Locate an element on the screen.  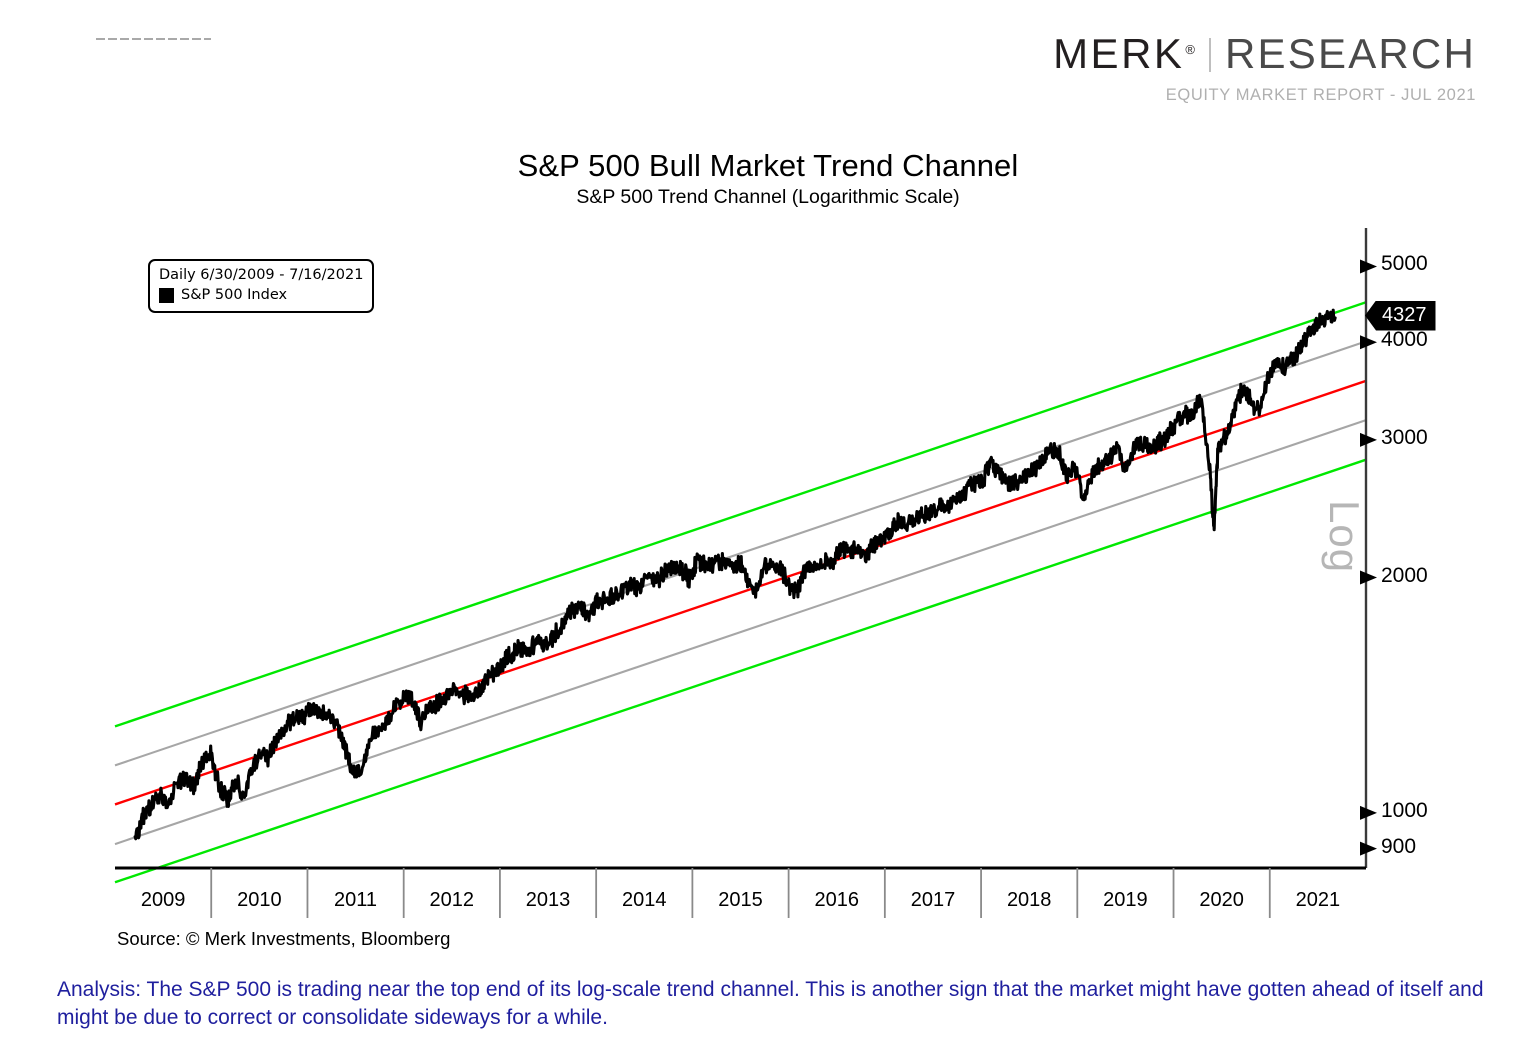
y-tick-label: 900 is located at coordinates (1399, 846).